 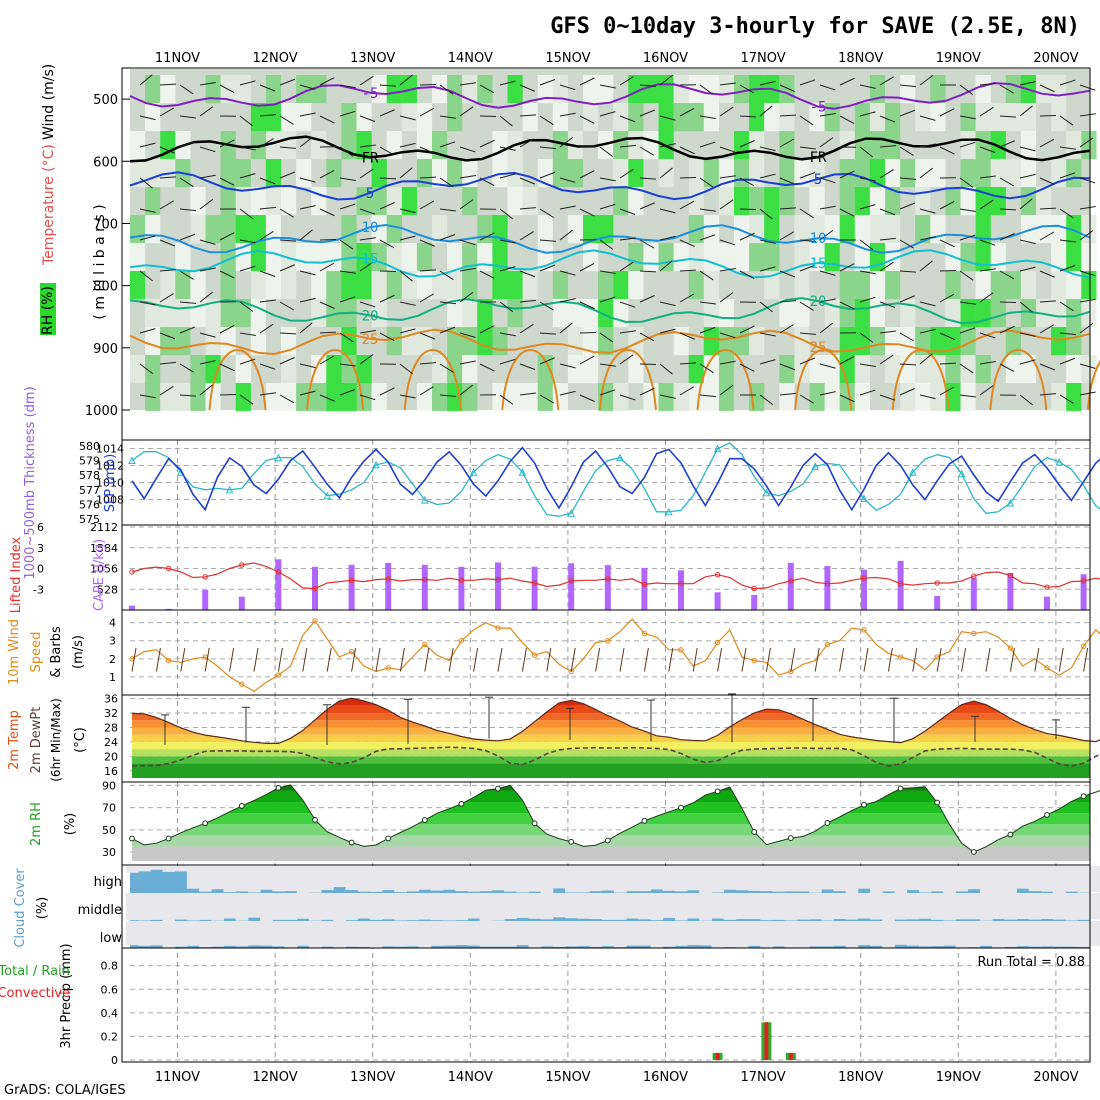 What do you see at coordinates (110, 483) in the screenshot?
I see `slp-tick-label: 1010` at bounding box center [110, 483].